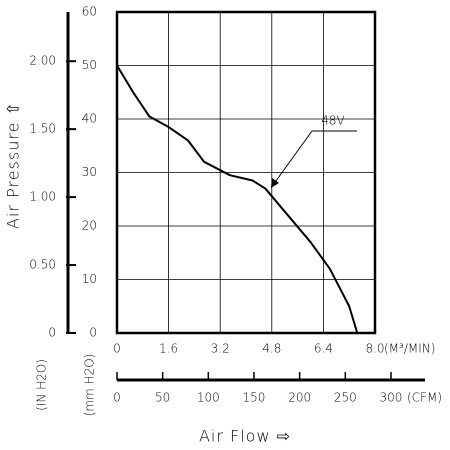 The height and width of the screenshot is (450, 450). Describe the element at coordinates (52, 333) in the screenshot. I see `y2-tick-label: 0` at that location.